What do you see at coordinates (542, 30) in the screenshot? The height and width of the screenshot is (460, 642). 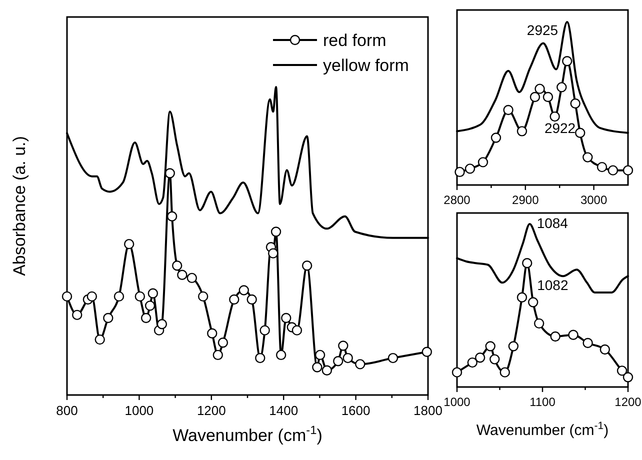 I see `annotation: 2925` at bounding box center [542, 30].